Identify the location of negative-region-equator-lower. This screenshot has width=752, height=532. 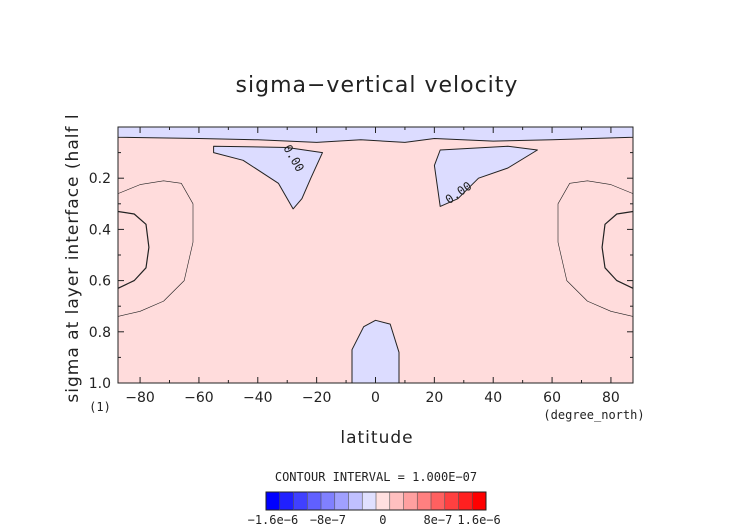
(375, 351).